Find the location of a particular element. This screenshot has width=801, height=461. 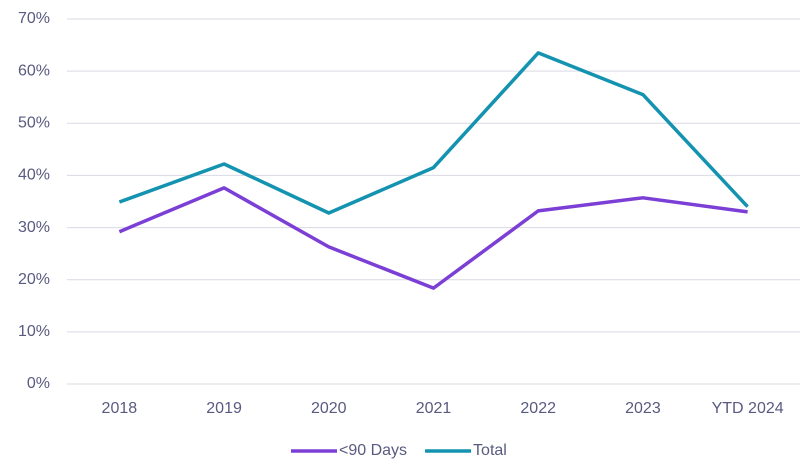

x-tick-label: 2023 is located at coordinates (643, 408).